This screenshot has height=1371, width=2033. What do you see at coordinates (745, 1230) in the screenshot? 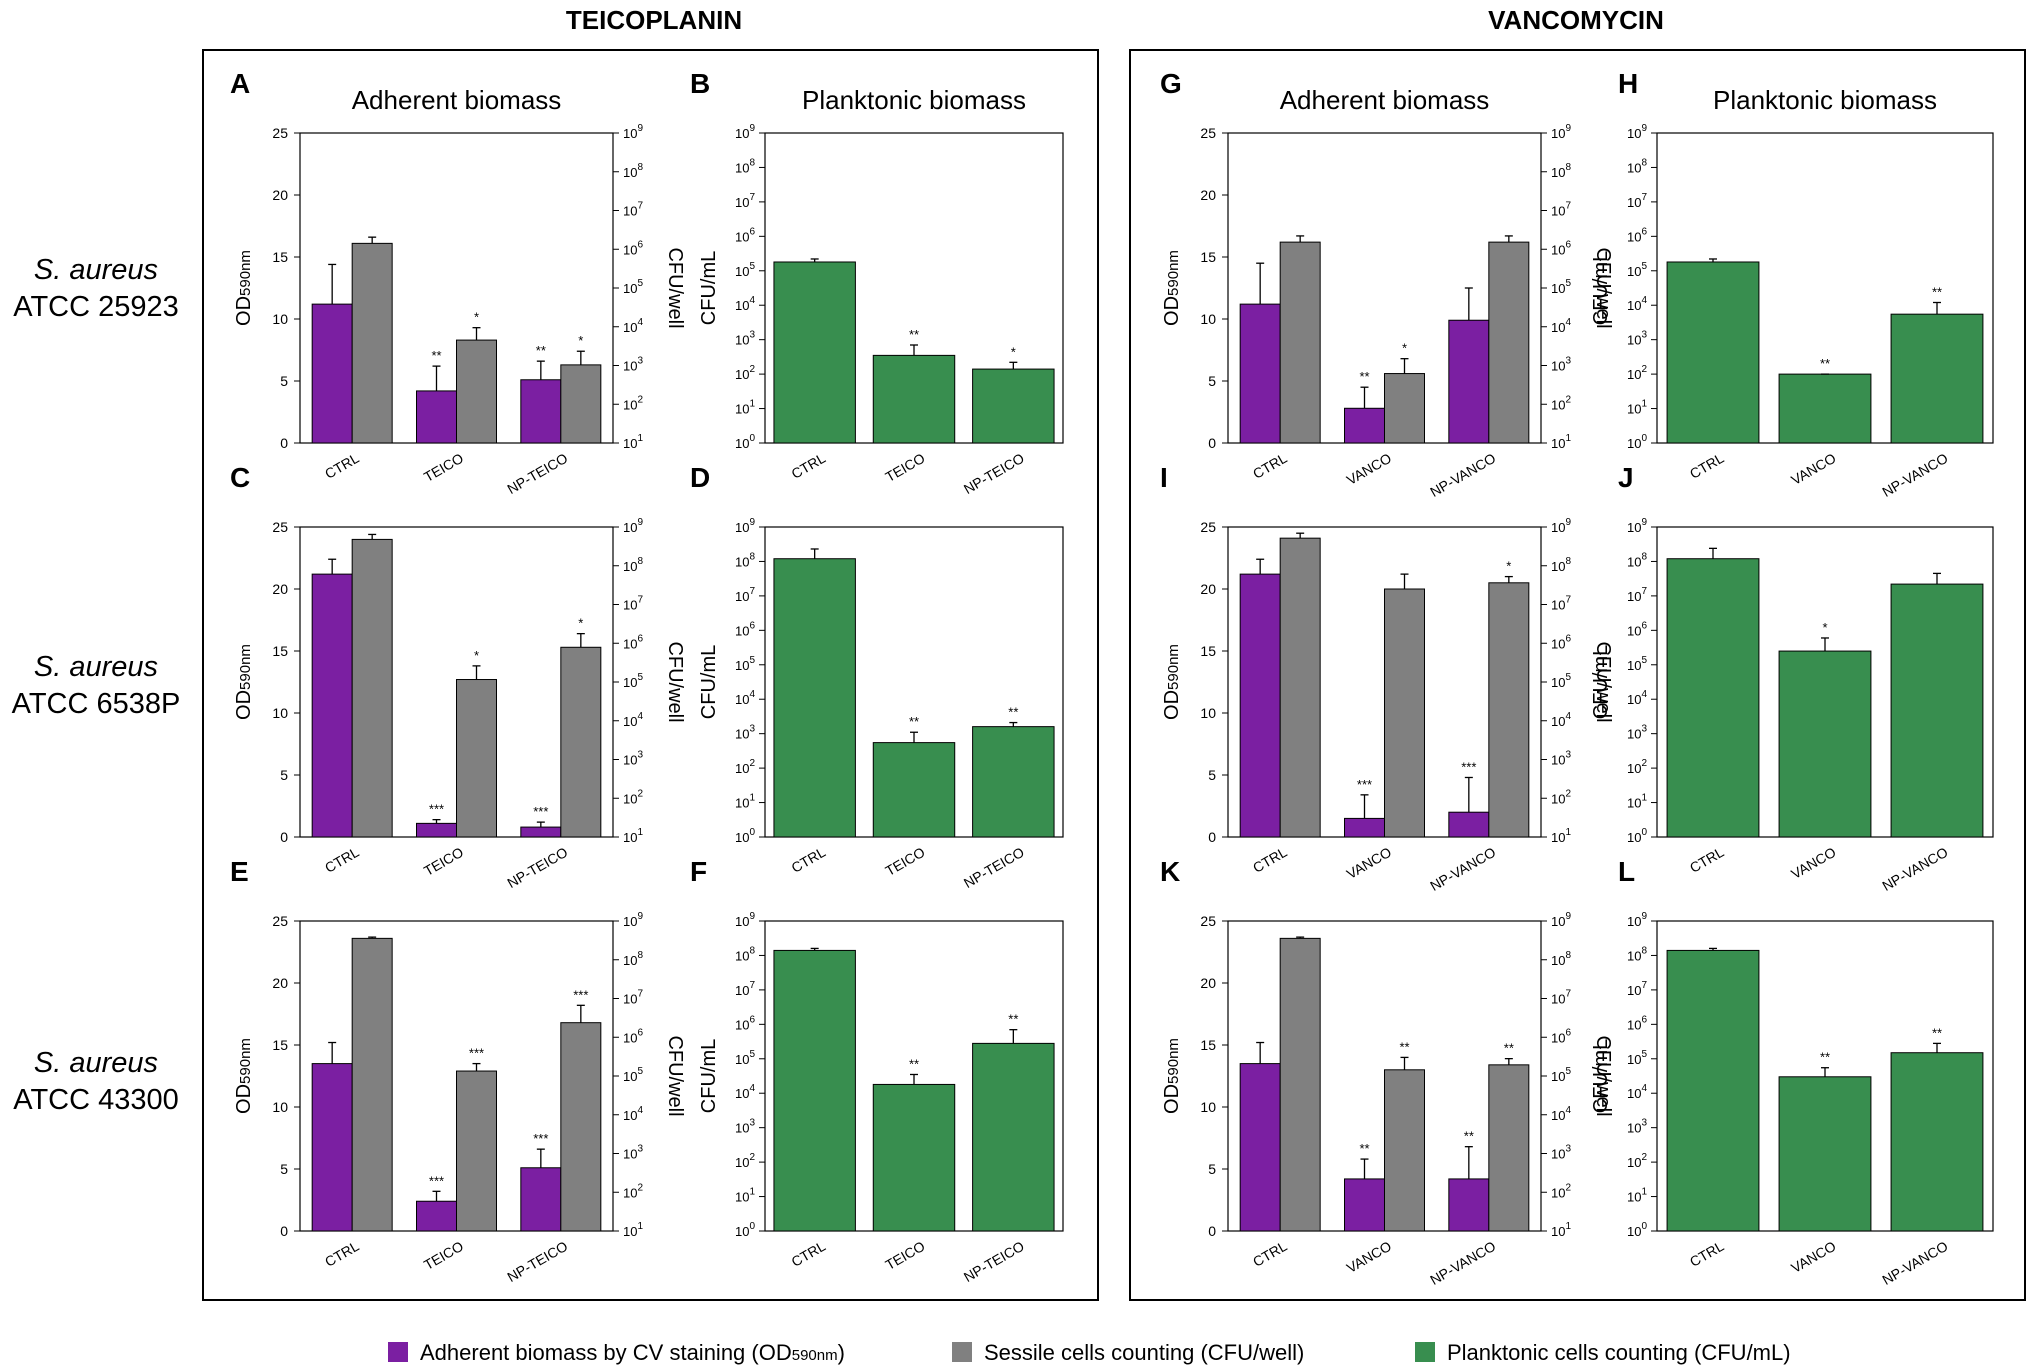
I see `y-tick-label: 10⁰` at bounding box center [745, 1230].